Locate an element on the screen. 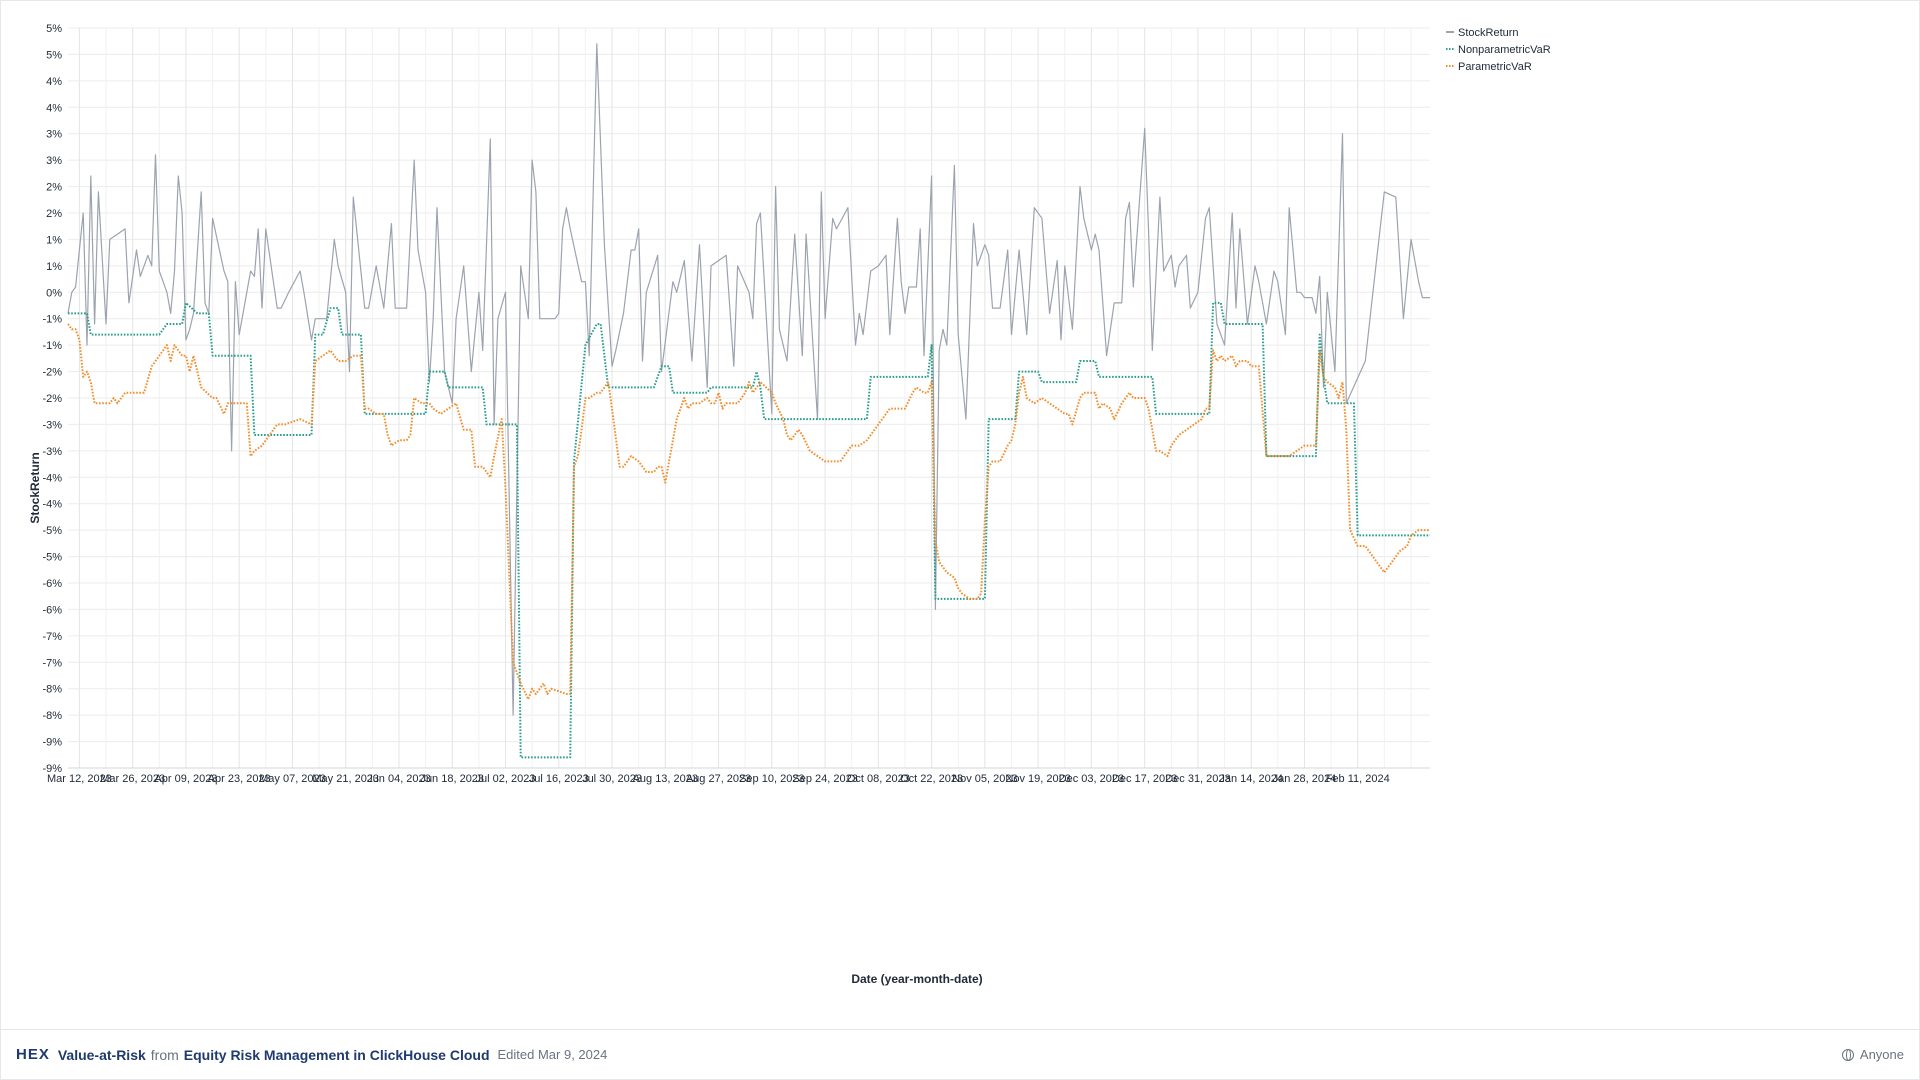 The width and height of the screenshot is (1920, 1080). globe-icon is located at coordinates (1847, 1054).